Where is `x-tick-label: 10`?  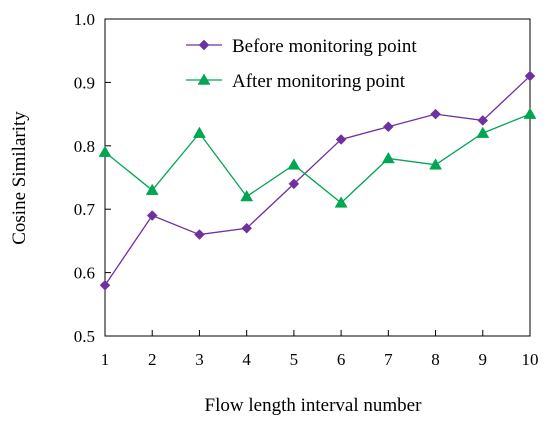
x-tick-label: 10 is located at coordinates (530, 359).